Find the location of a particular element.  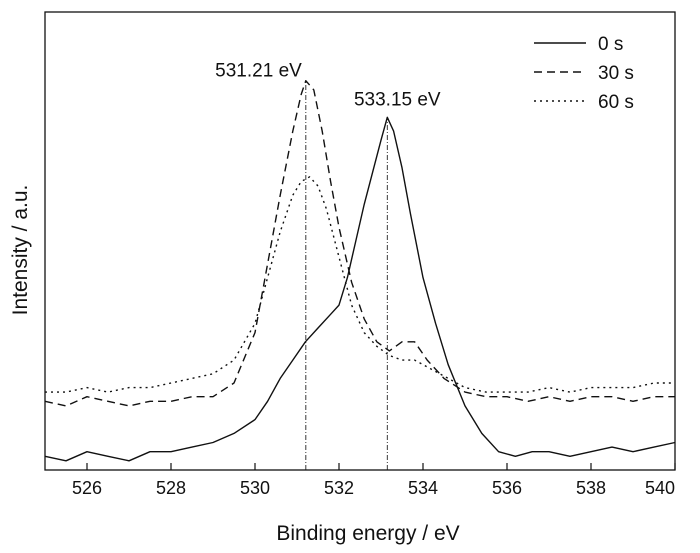

x-axis-title: Binding energy / eV is located at coordinates (367, 533).